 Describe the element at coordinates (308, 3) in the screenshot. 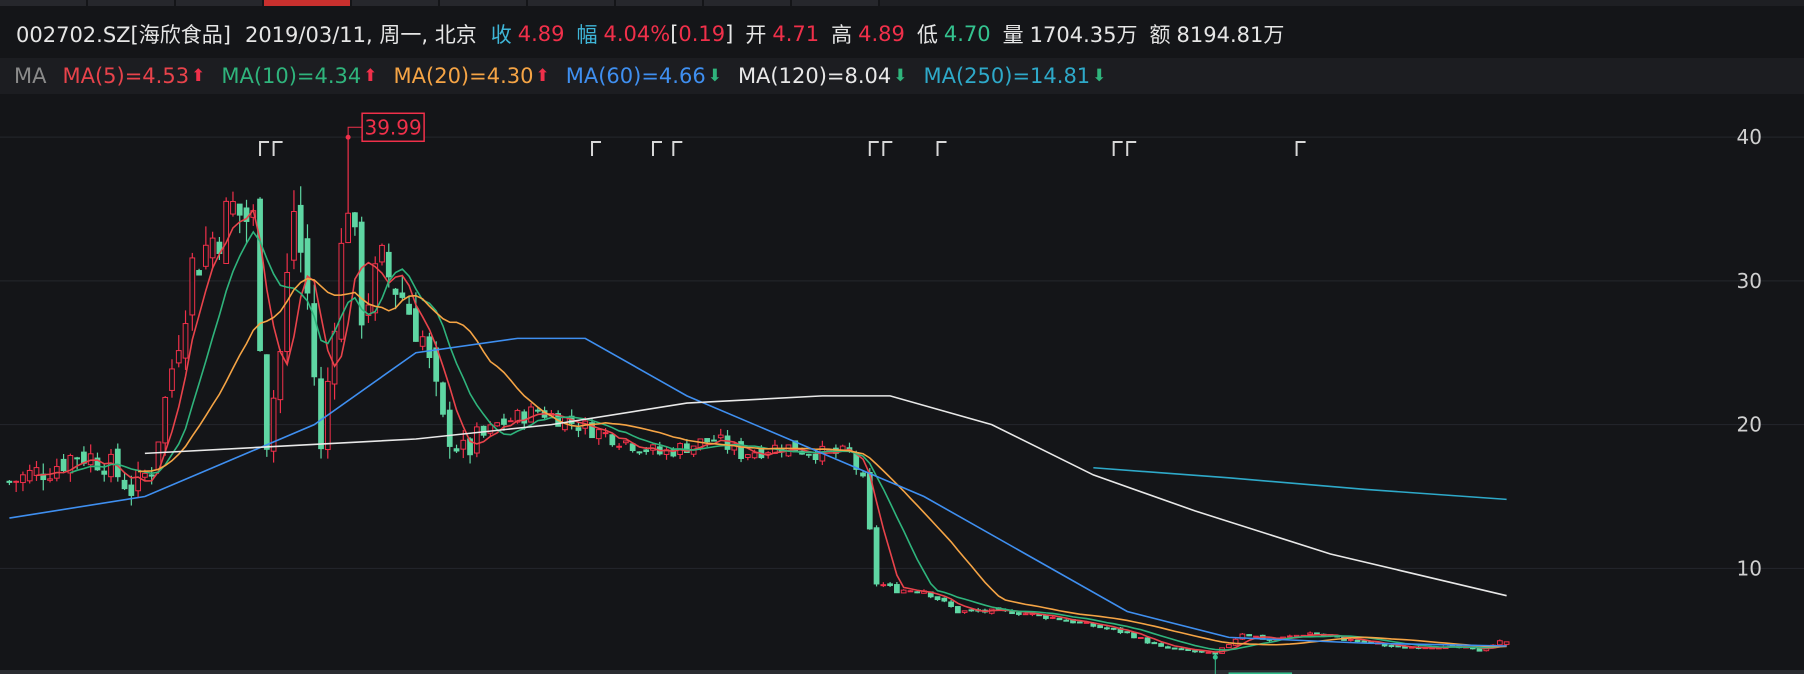

I see `top-tab-active` at that location.